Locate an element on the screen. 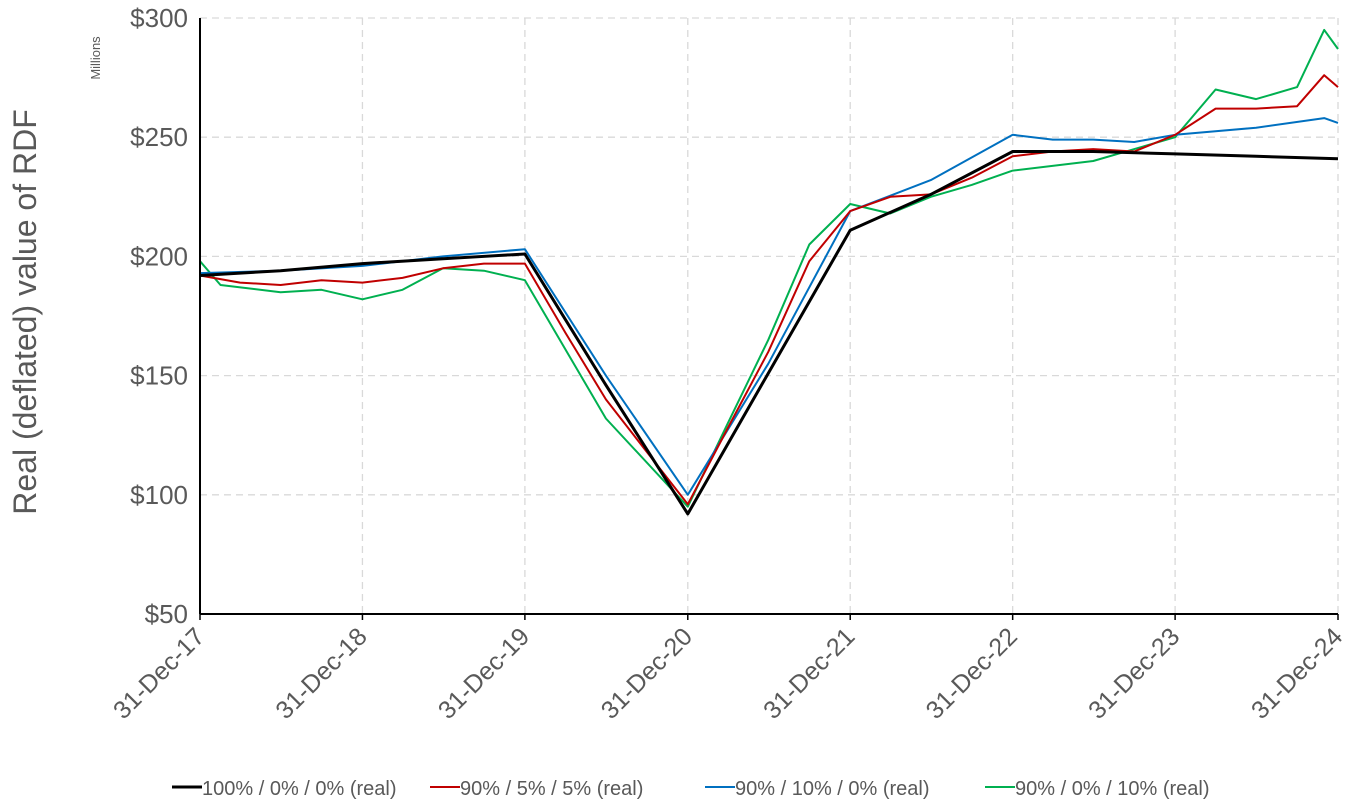 This screenshot has height=809, width=1351. x-tick-label: 31-Dec-17 is located at coordinates (159, 673).